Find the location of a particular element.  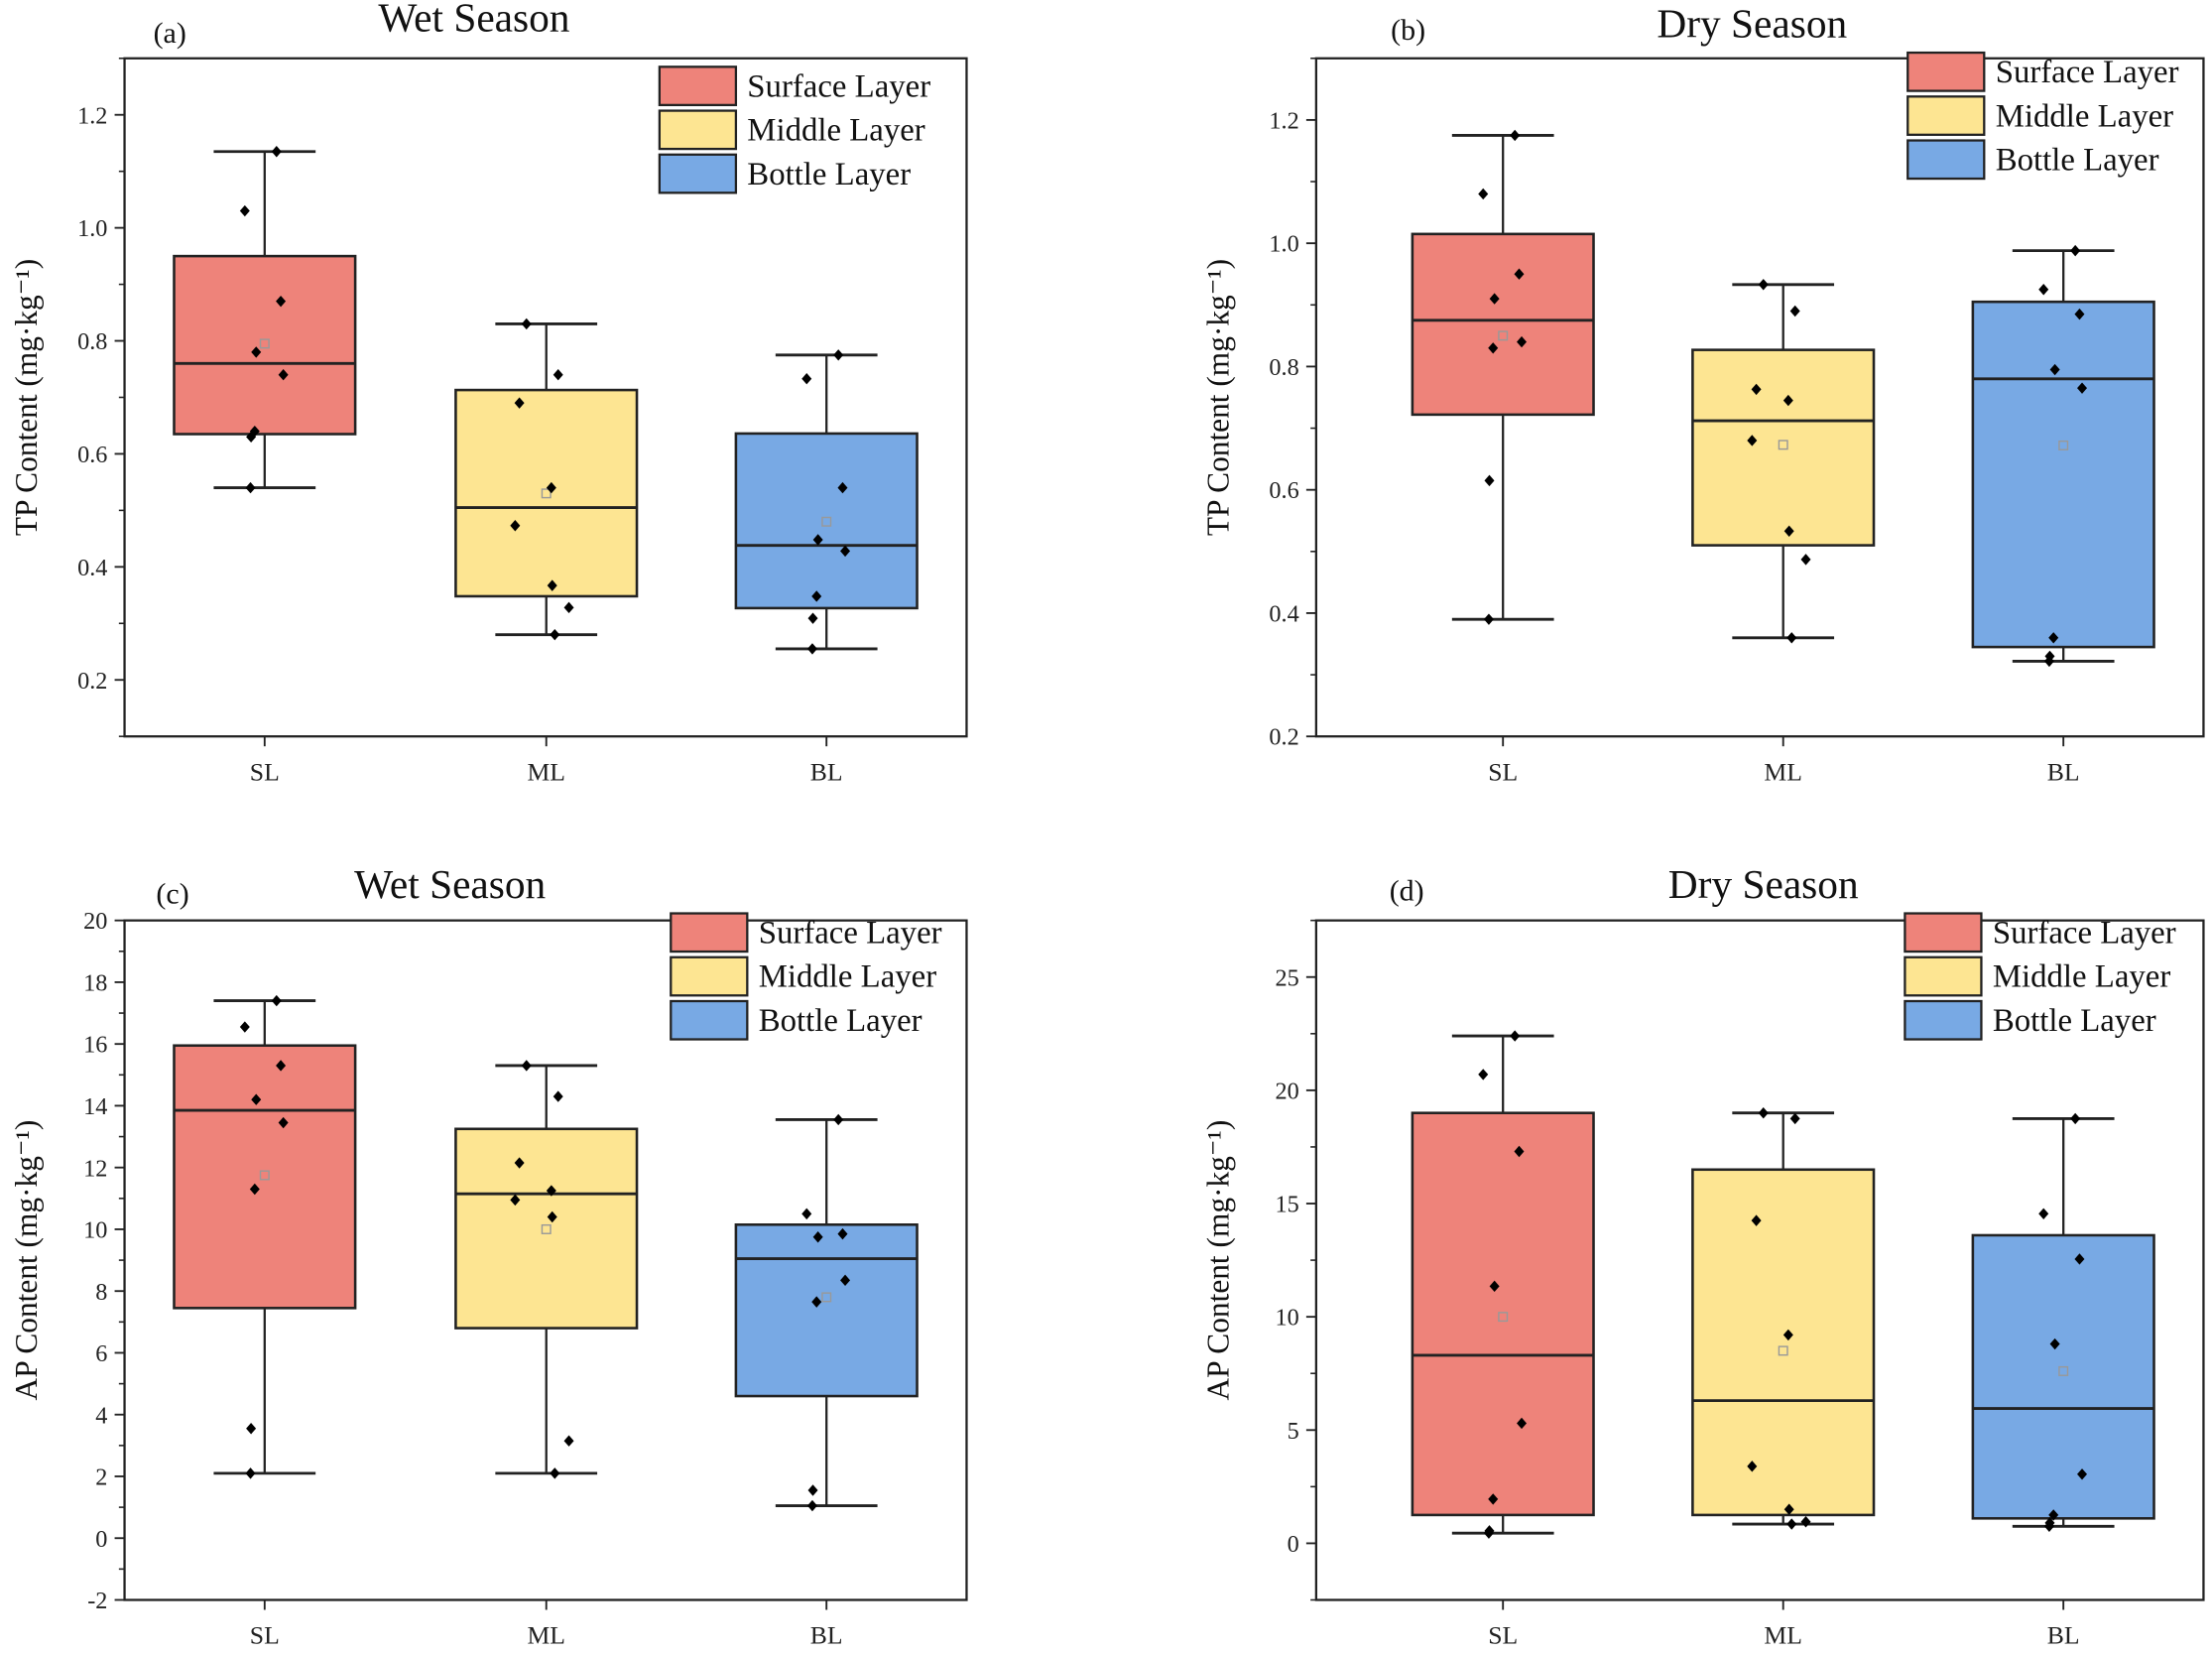

box-BL is located at coordinates (2063, 1376).